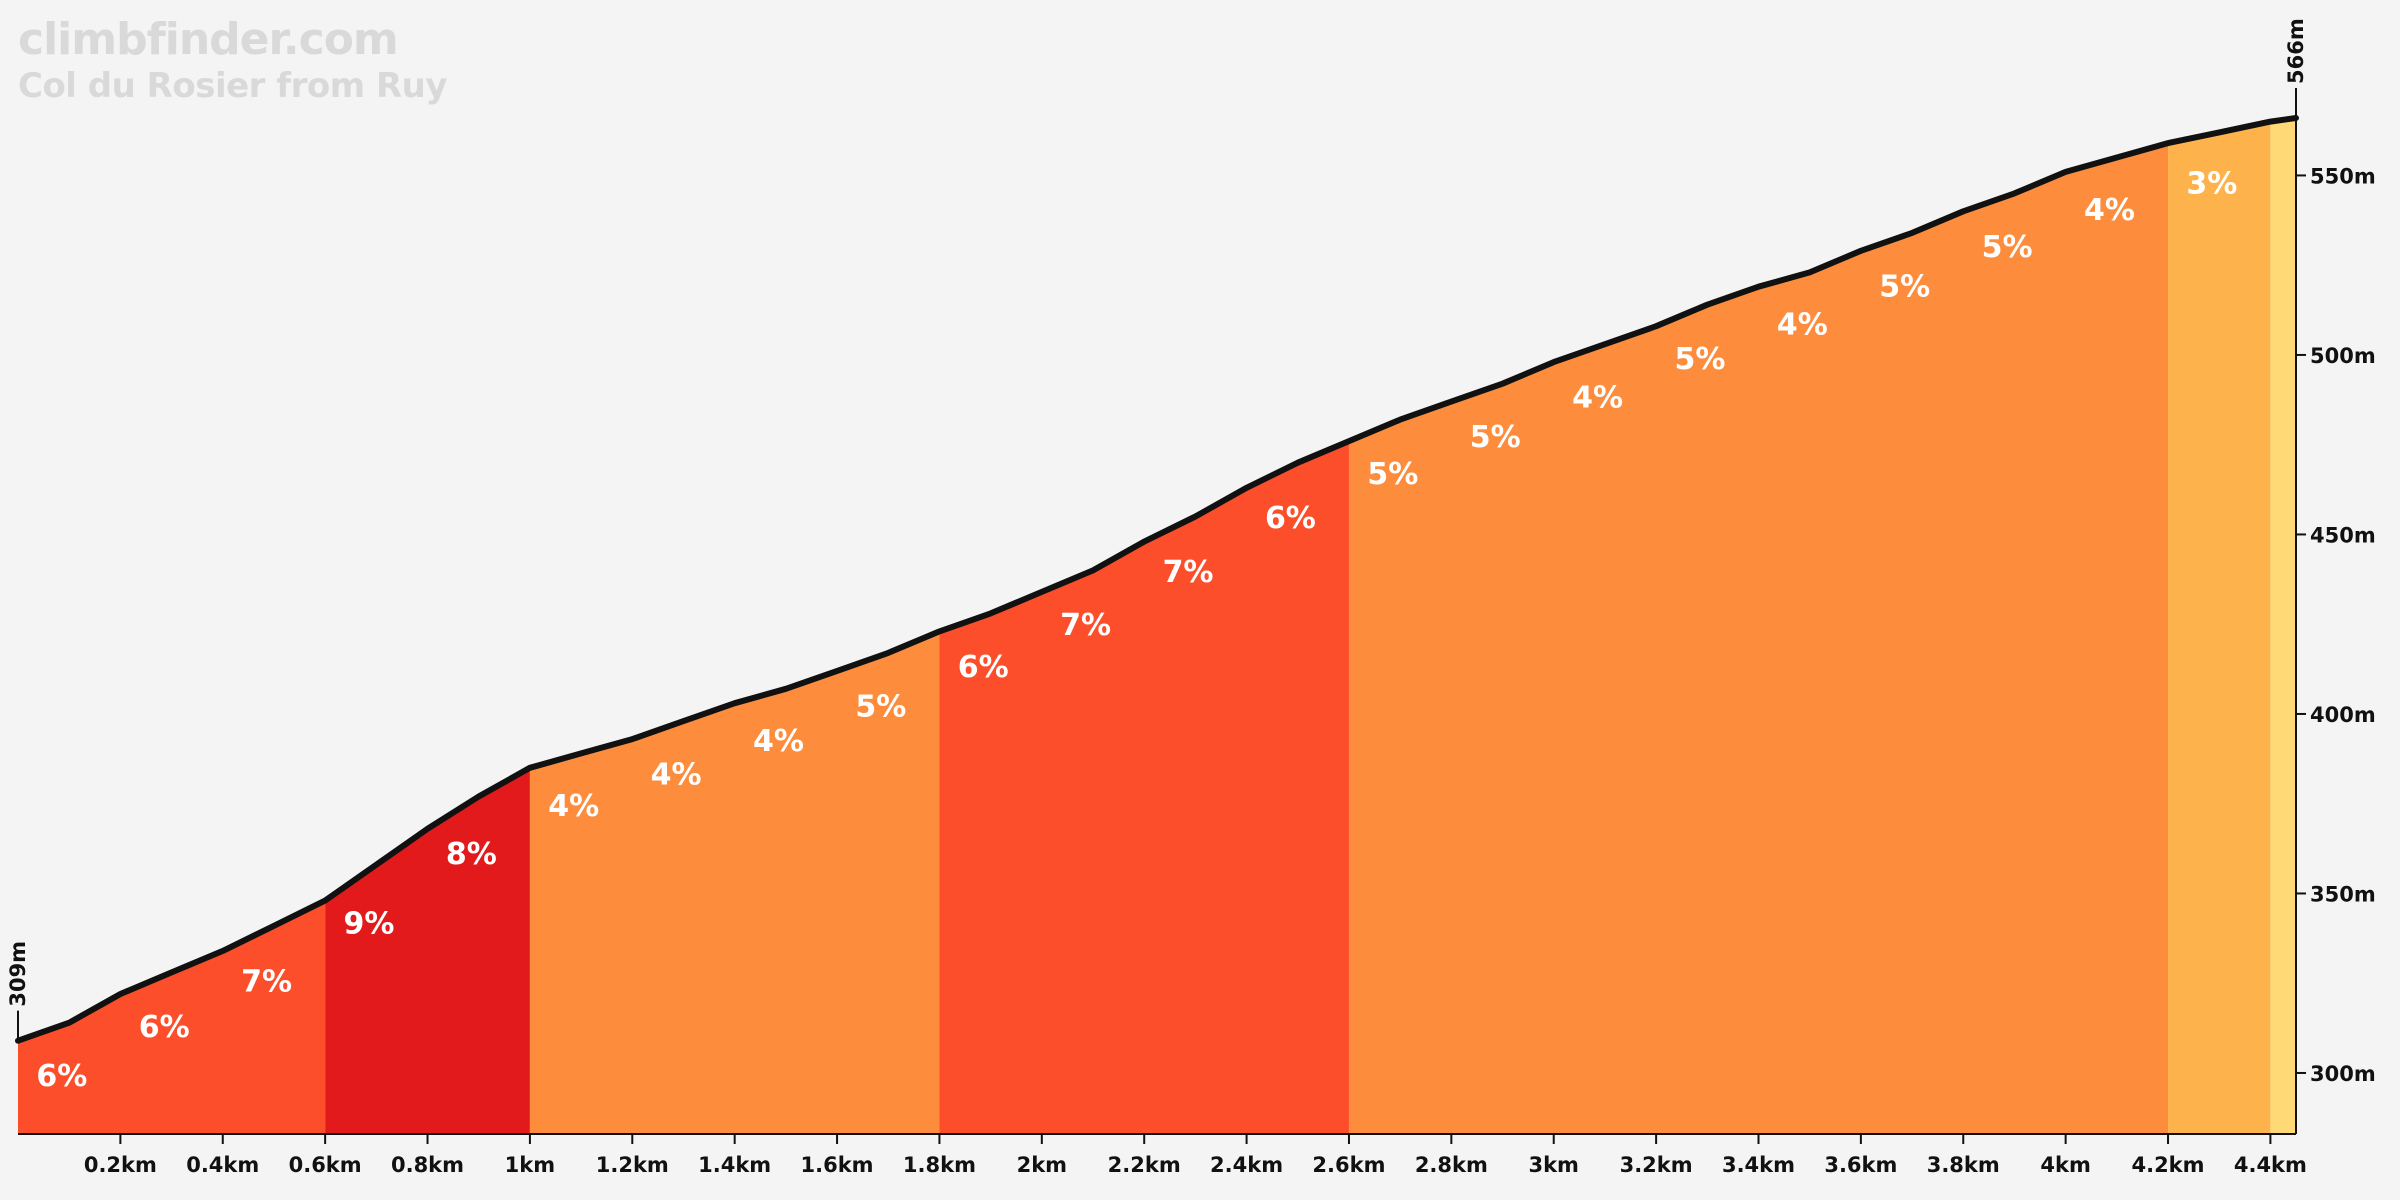 The width and height of the screenshot is (2400, 1200). I want to click on x-tick-label: 4.2km, so click(2167, 1165).